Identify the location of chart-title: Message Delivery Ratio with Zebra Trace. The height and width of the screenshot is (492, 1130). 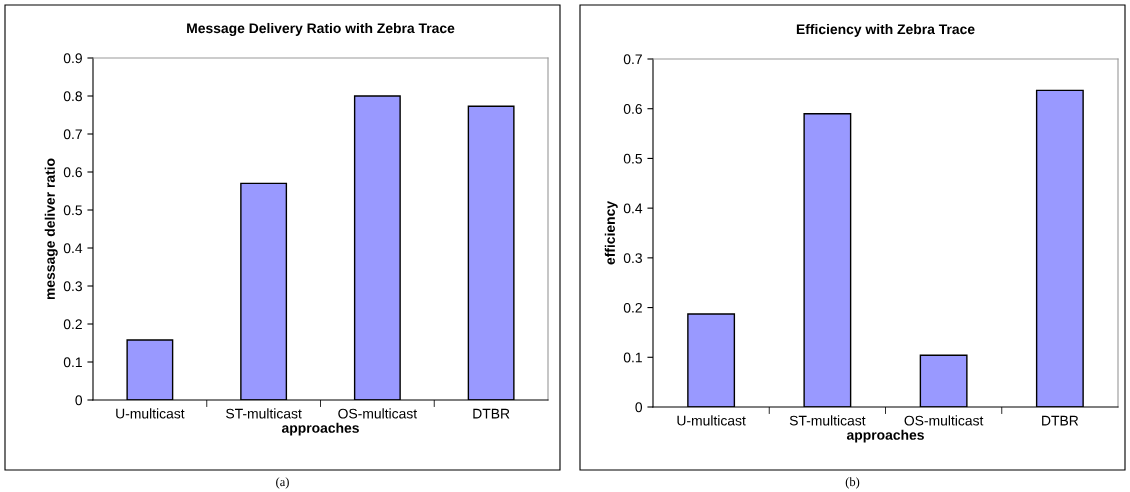
(321, 29).